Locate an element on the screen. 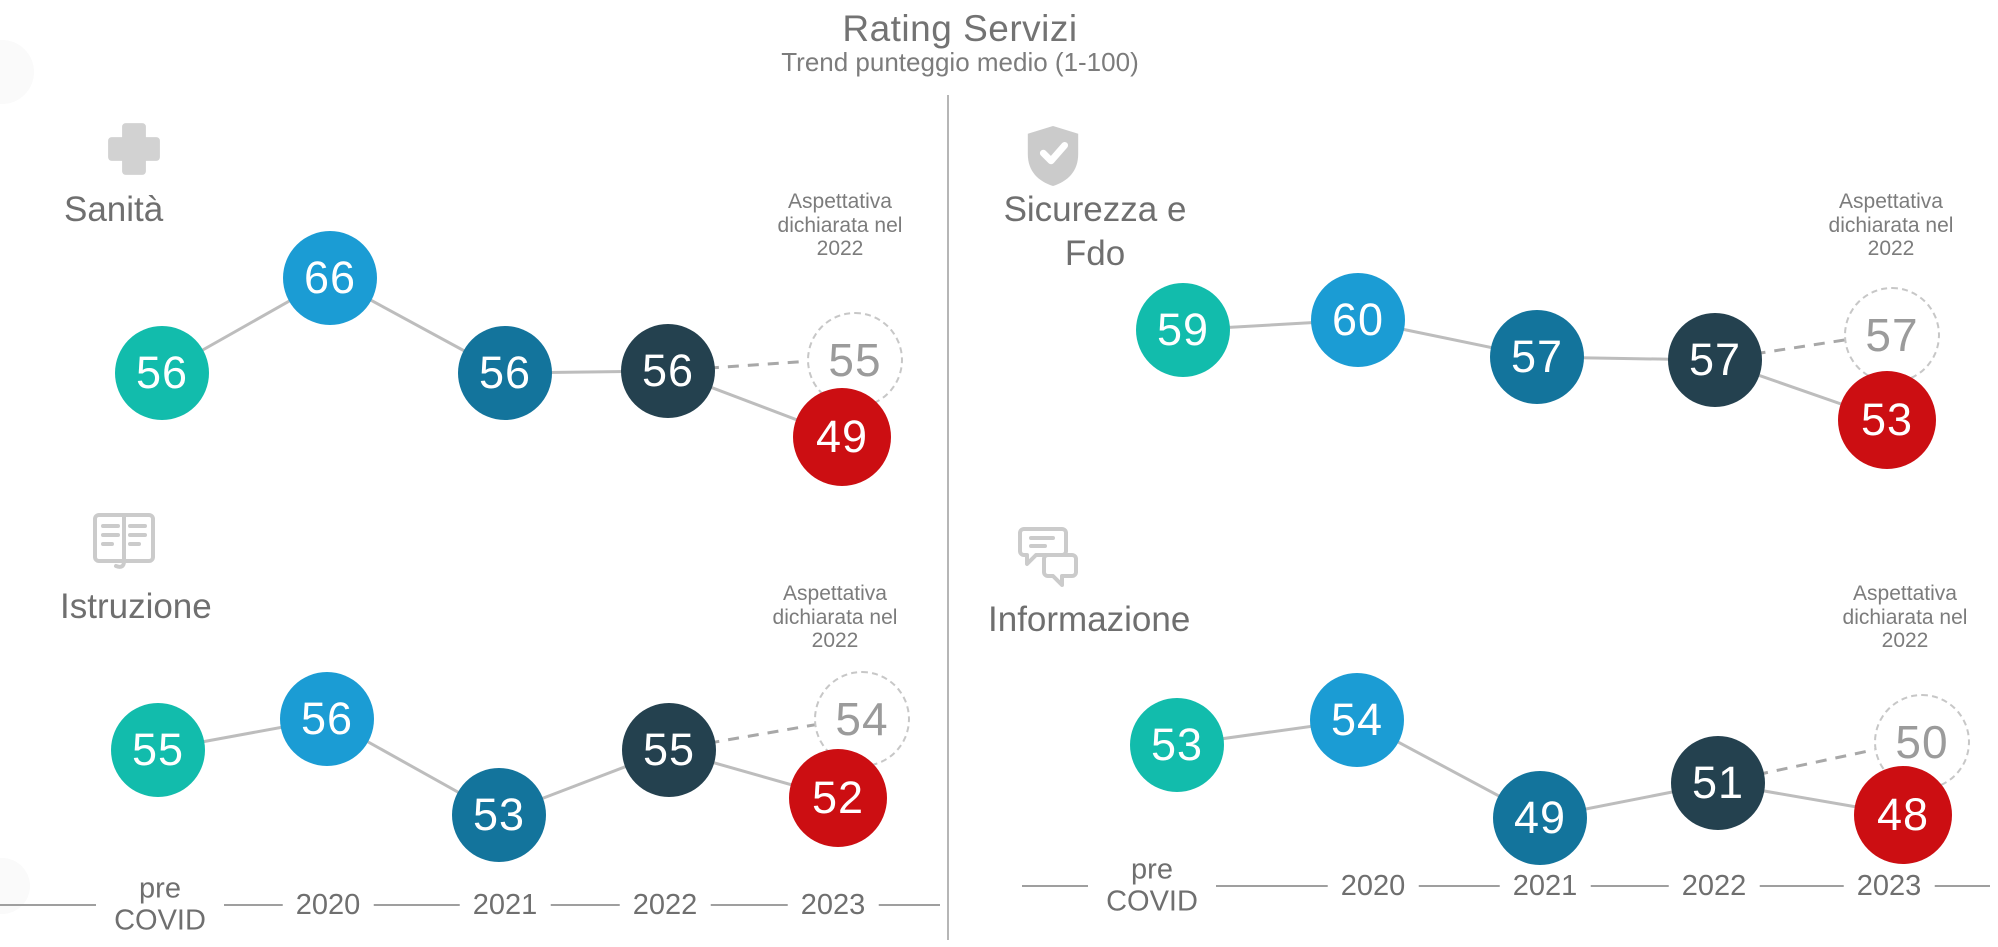  data-point-2021: 49 is located at coordinates (1540, 818).